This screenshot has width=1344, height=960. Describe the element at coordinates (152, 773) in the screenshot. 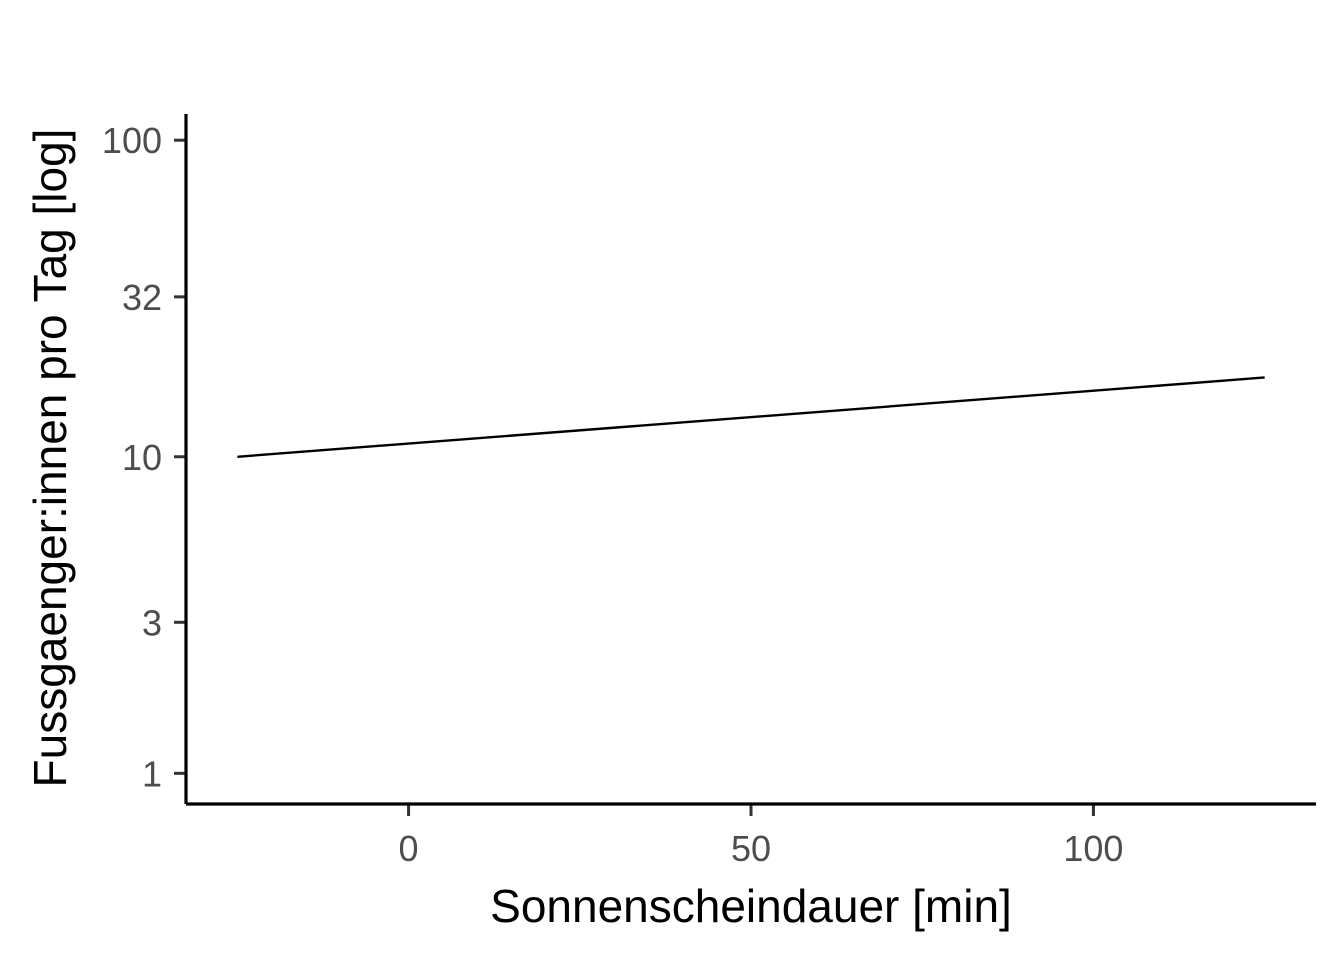

I see `y-tick-label: 1` at that location.